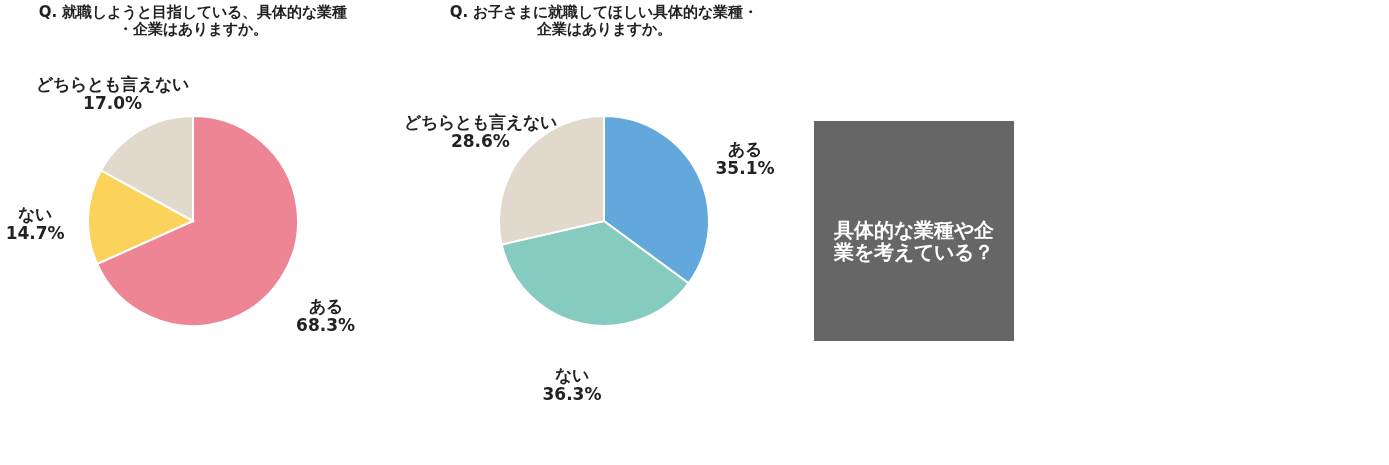 The height and width of the screenshot is (465, 1389). What do you see at coordinates (604, 20) in the screenshot?
I see `chart-title: Q. お子さまに就職してほしい具体的な業種・企業はありますか。` at bounding box center [604, 20].